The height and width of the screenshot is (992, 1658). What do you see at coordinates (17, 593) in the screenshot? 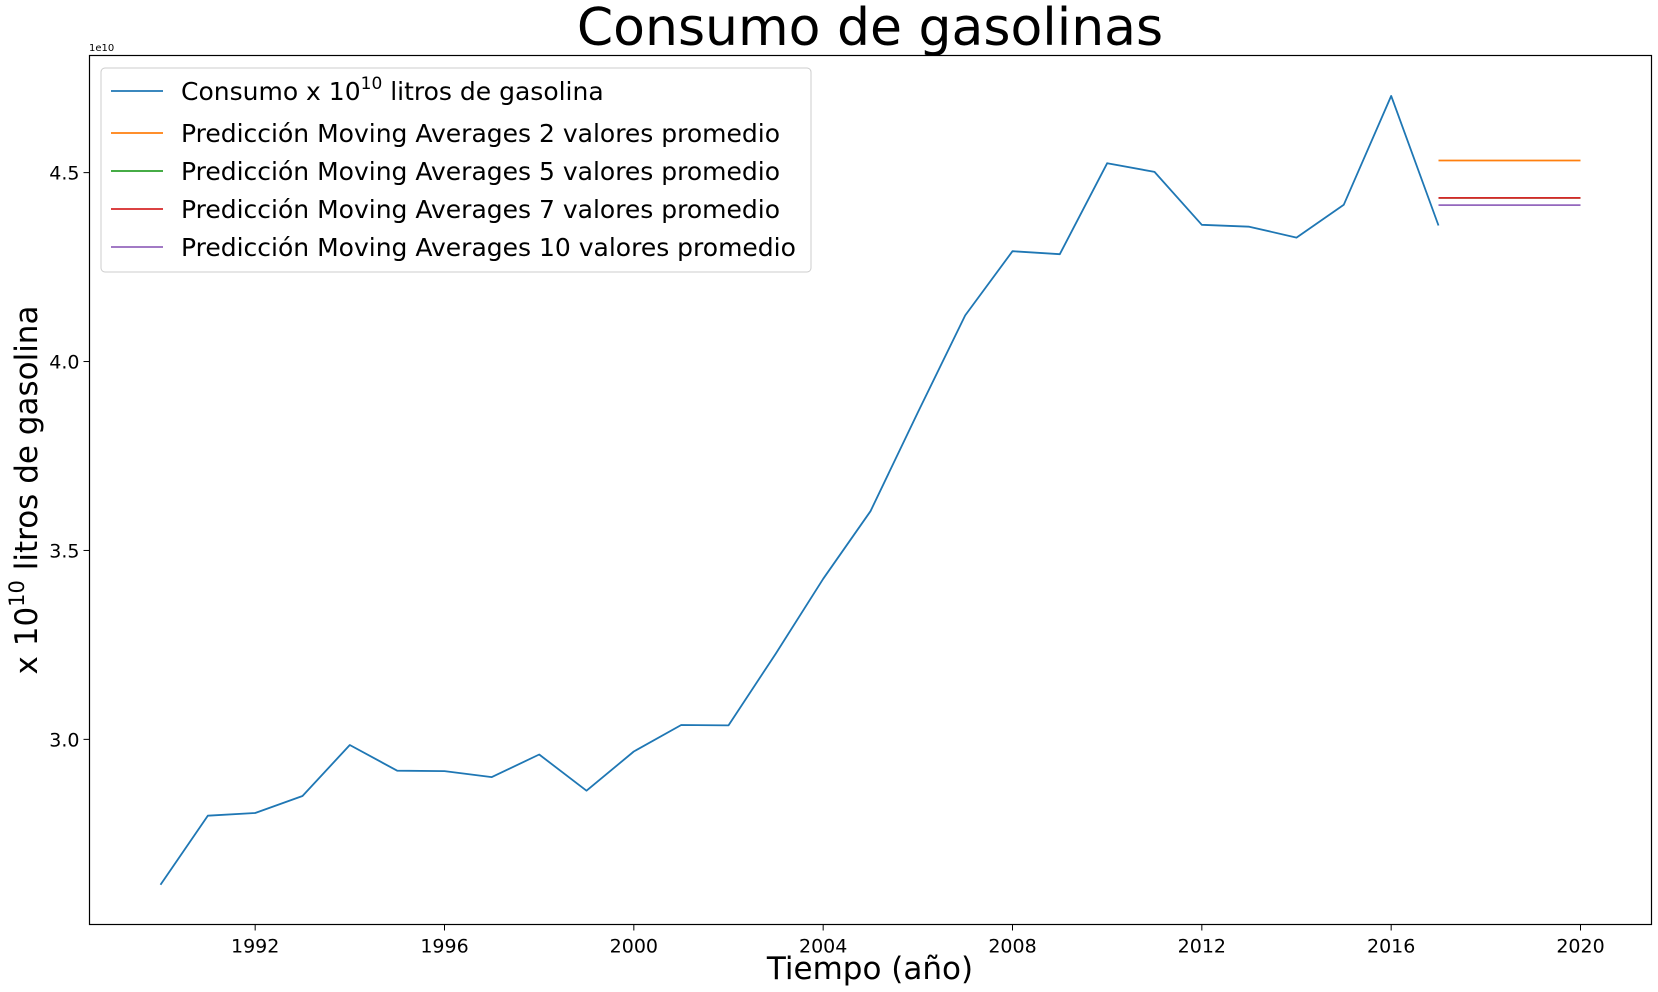
I see `y-axis-label-exponent: 10` at bounding box center [17, 593].